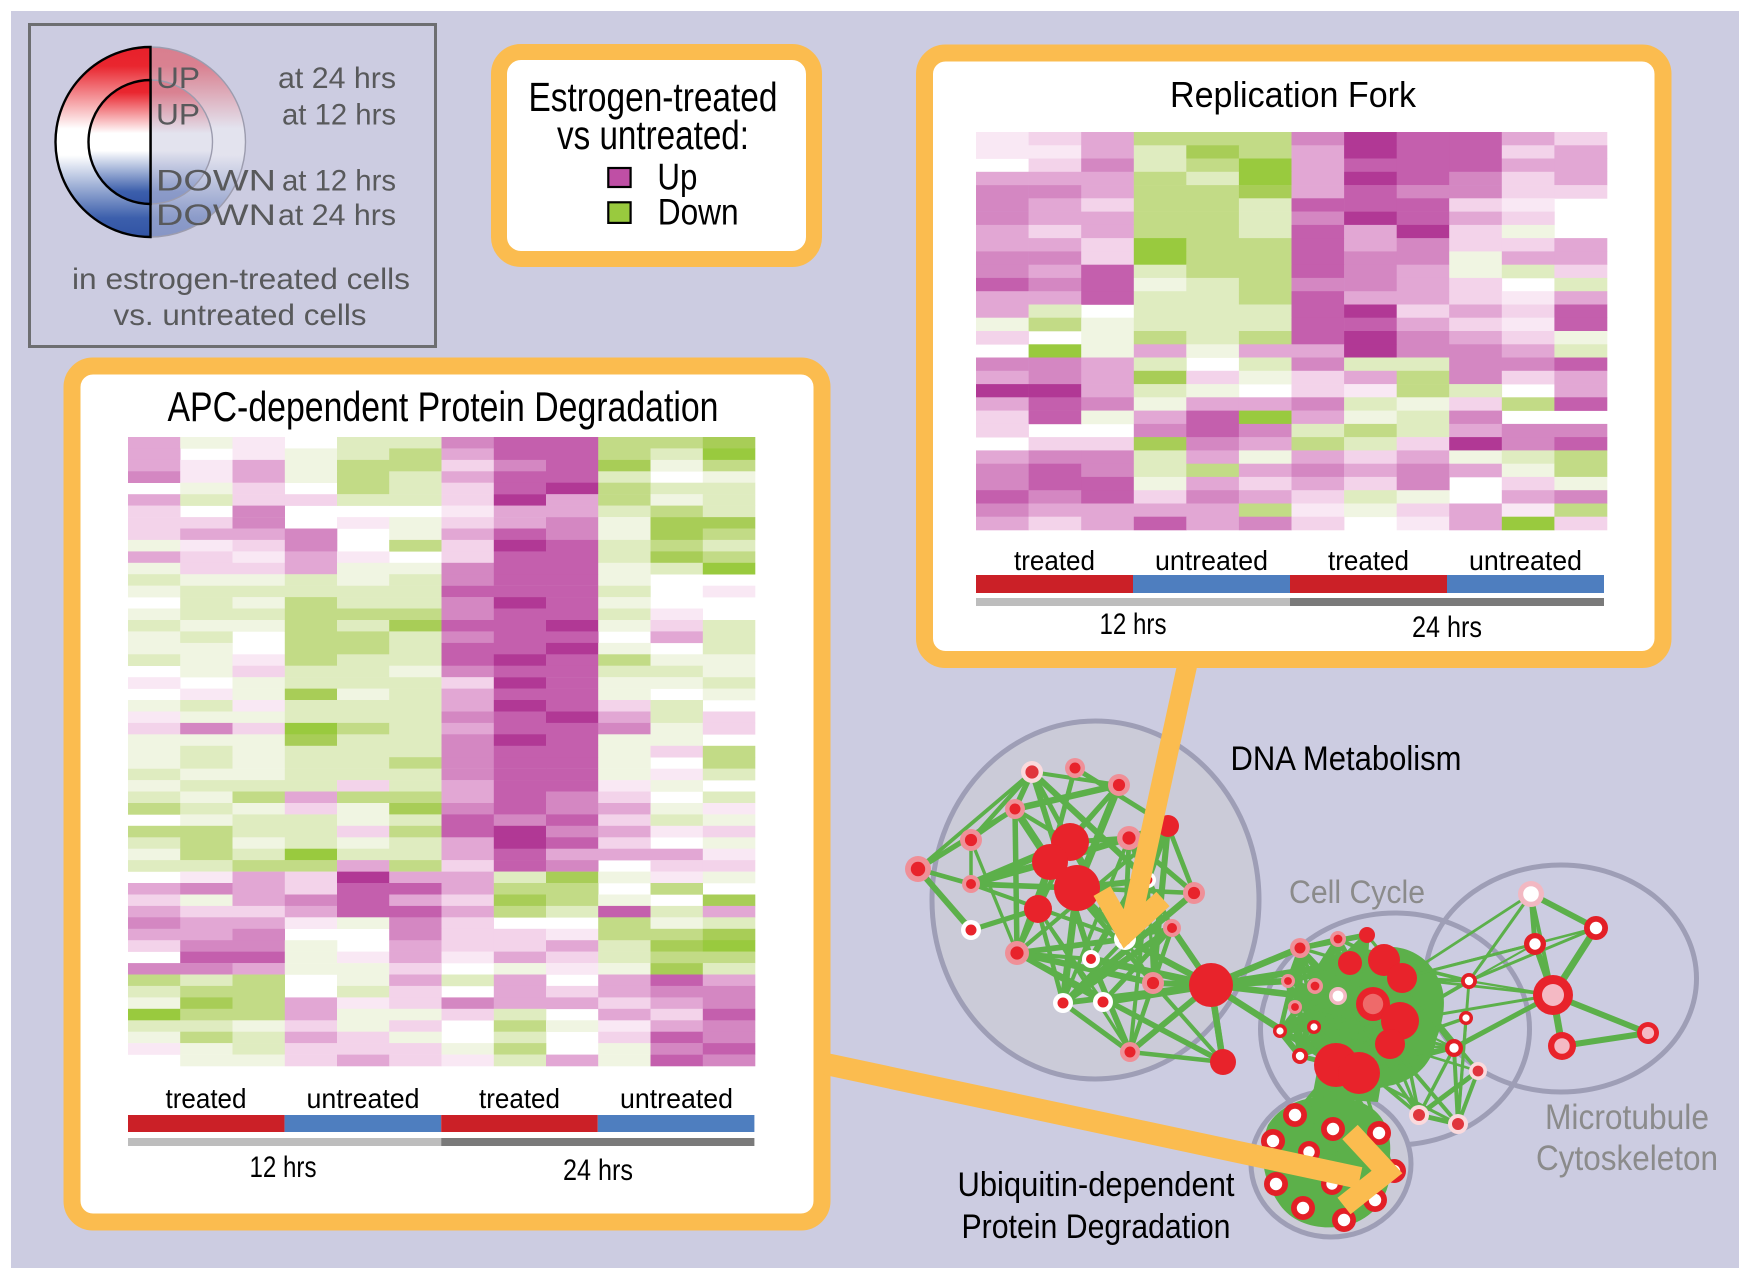 Image resolution: width=1750 pixels, height=1279 pixels. What do you see at coordinates (653, 97) in the screenshot?
I see `svg-text: Estrogen-treated` at bounding box center [653, 97].